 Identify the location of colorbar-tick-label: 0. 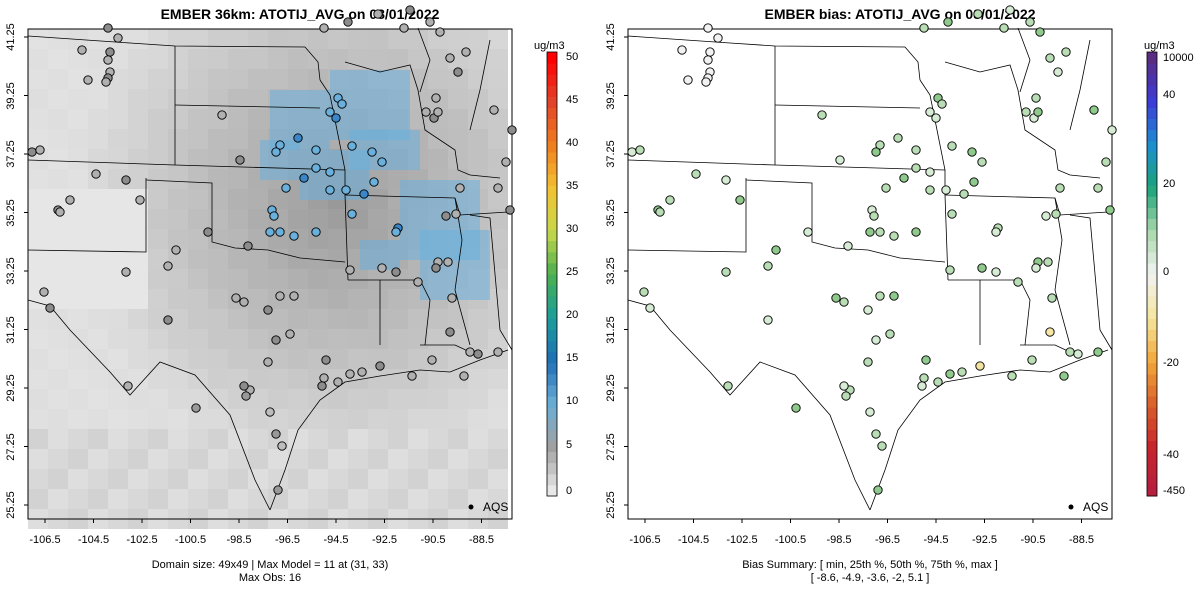
(569, 491).